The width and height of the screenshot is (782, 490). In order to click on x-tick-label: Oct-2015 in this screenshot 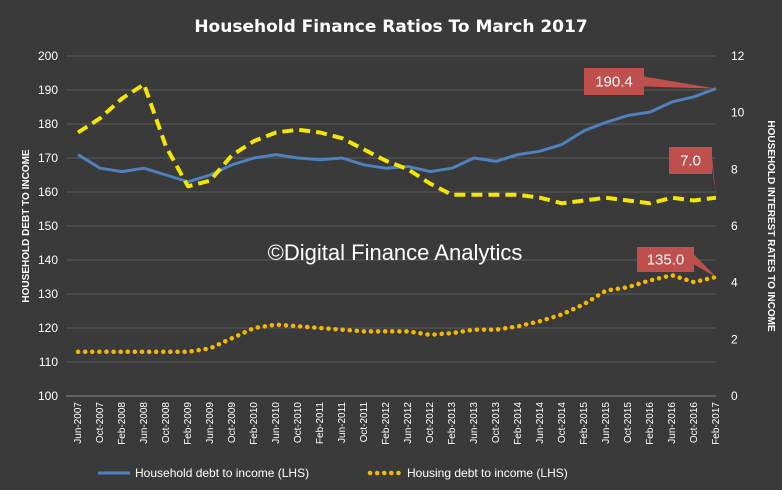, I will do `click(628, 423)`.